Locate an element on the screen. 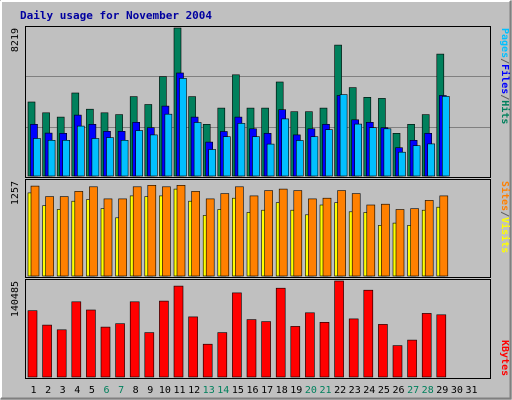  x-tick-label: 7 is located at coordinates (121, 390).